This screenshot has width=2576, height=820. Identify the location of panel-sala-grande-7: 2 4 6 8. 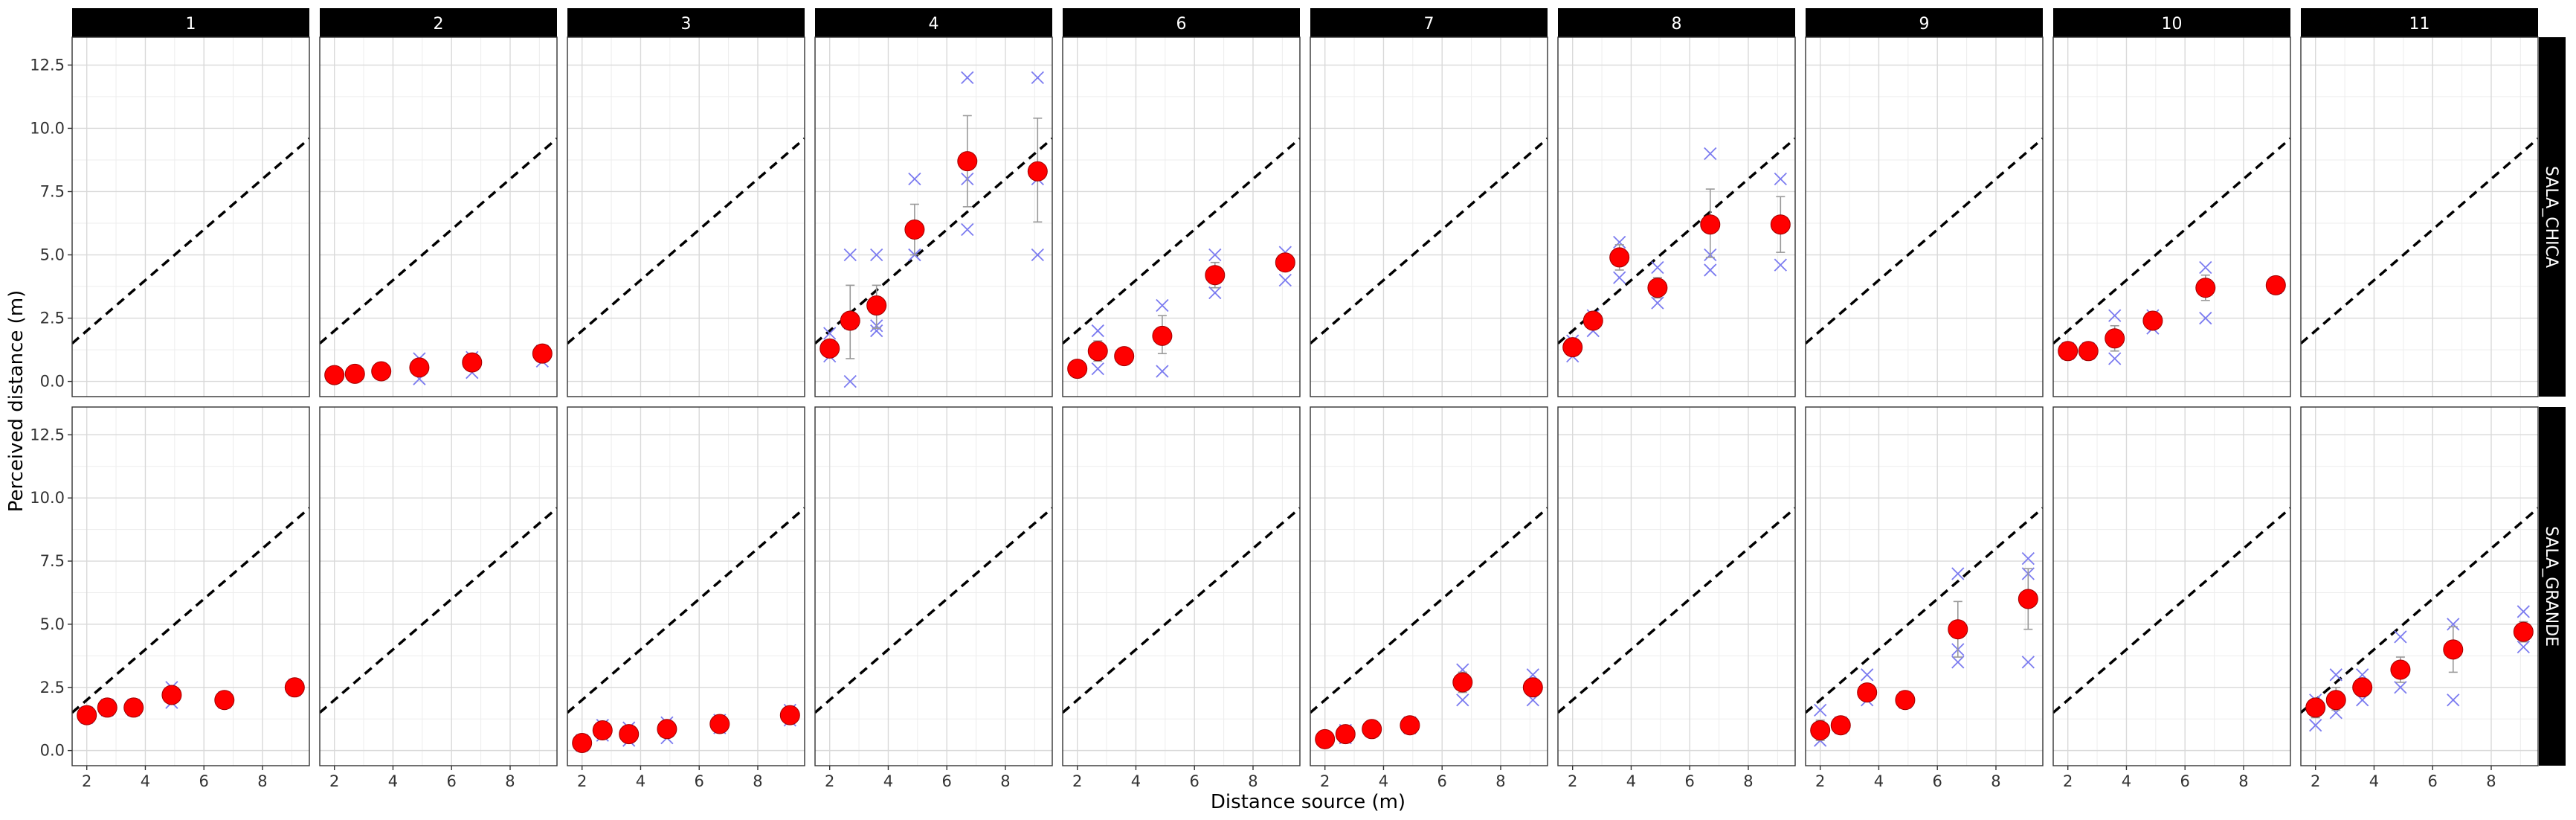
(1429, 598).